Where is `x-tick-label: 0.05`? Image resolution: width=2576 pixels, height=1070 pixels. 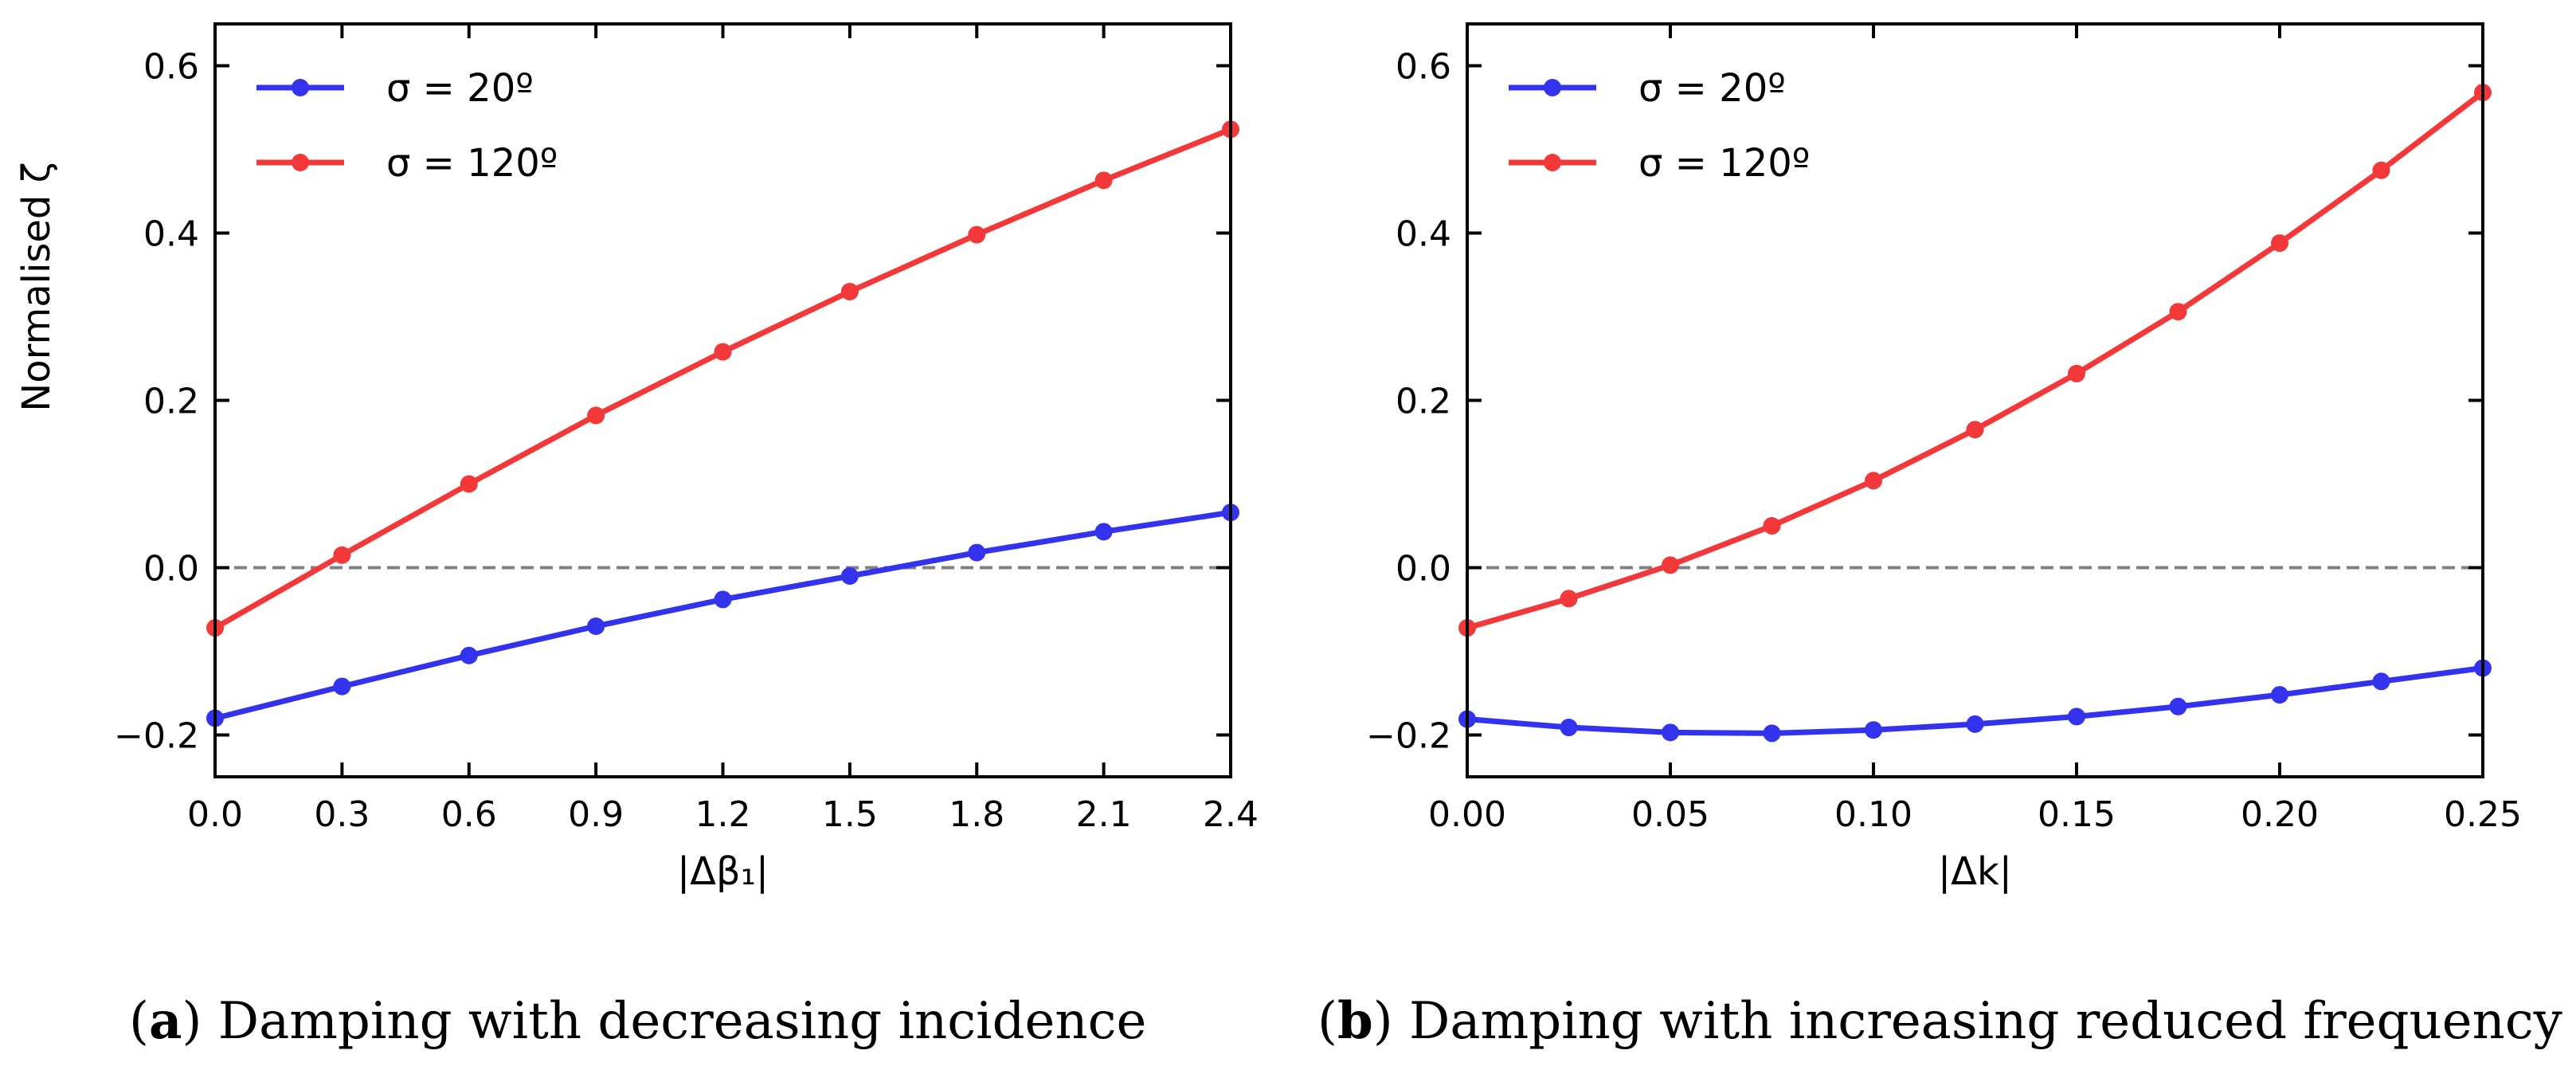
x-tick-label: 0.05 is located at coordinates (1670, 814).